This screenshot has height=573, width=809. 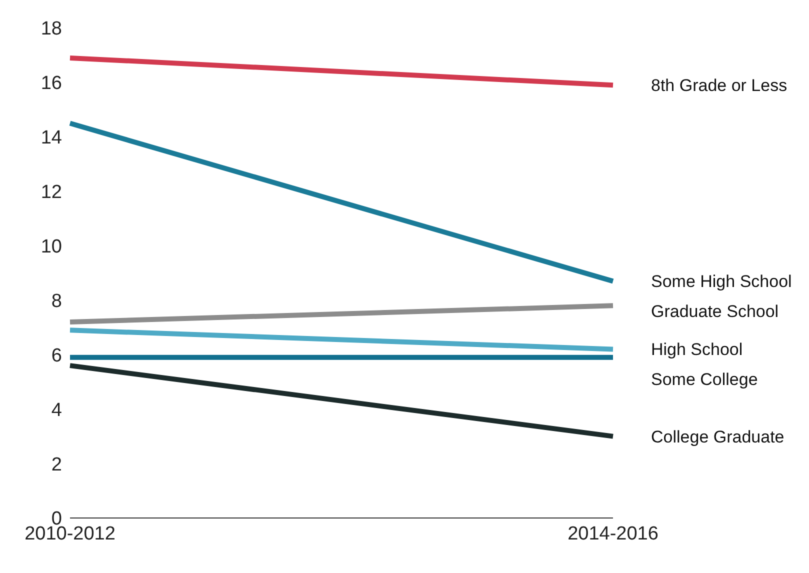 What do you see at coordinates (704, 380) in the screenshot?
I see `text: Some College` at bounding box center [704, 380].